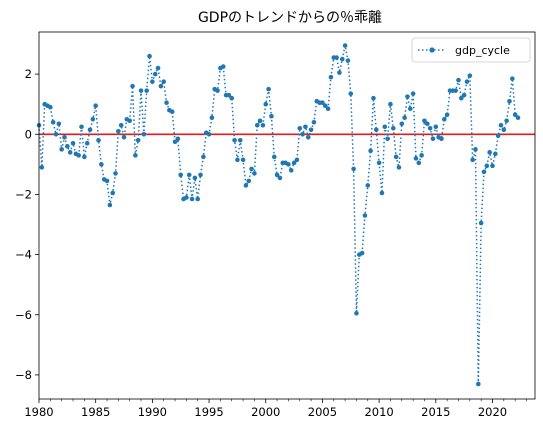  What do you see at coordinates (23, 255) in the screenshot?
I see `y-tick-label: −4` at bounding box center [23, 255].